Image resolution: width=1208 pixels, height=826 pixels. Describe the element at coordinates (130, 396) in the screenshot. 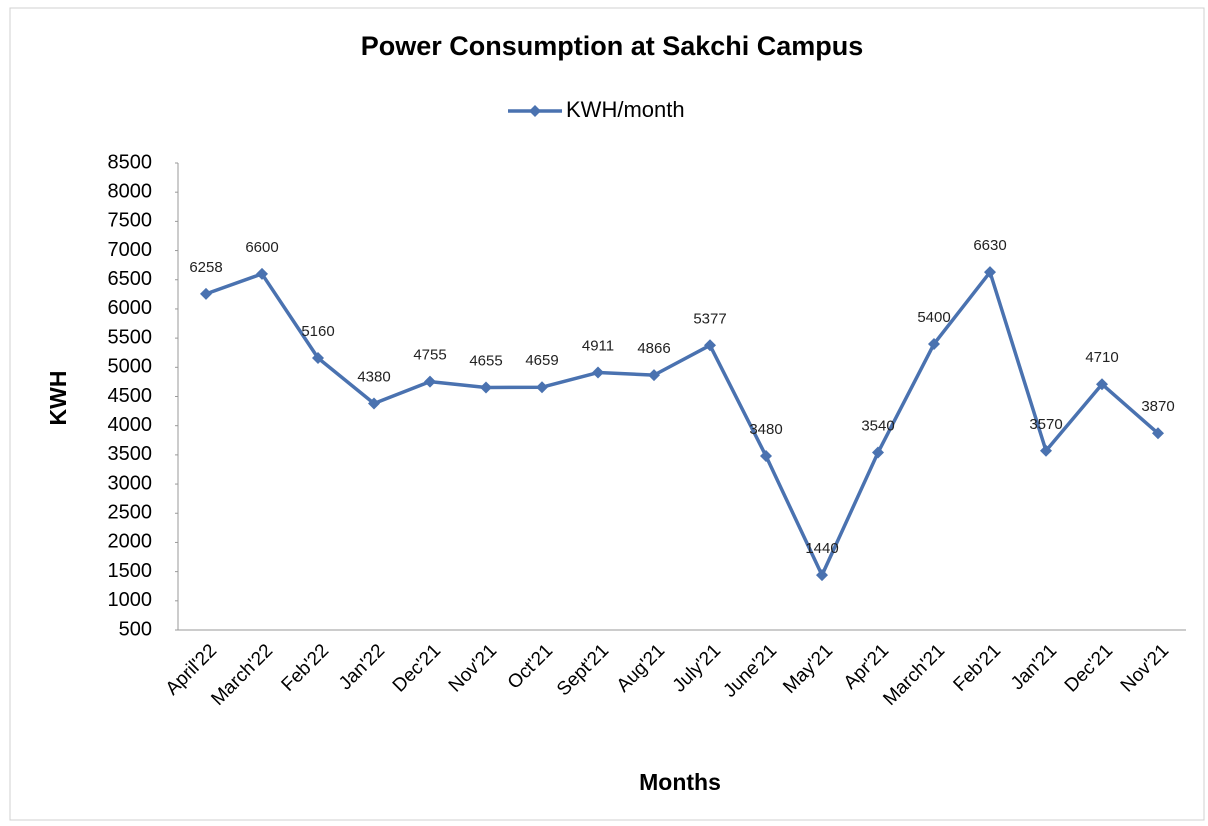

I see `y-tick-label: 4500` at that location.